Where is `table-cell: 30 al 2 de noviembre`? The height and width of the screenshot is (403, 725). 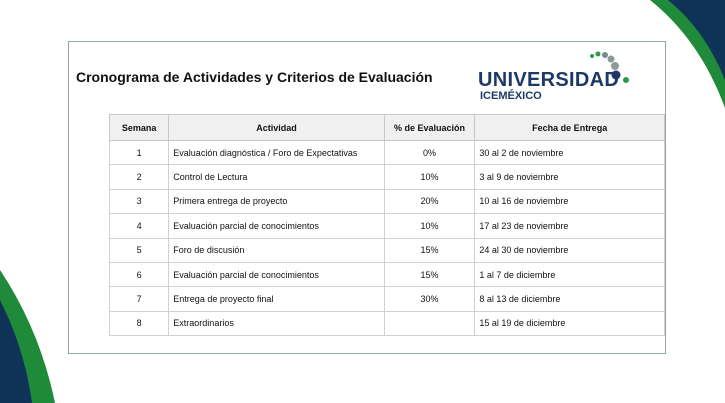 table-cell: 30 al 2 de noviembre is located at coordinates (569, 152).